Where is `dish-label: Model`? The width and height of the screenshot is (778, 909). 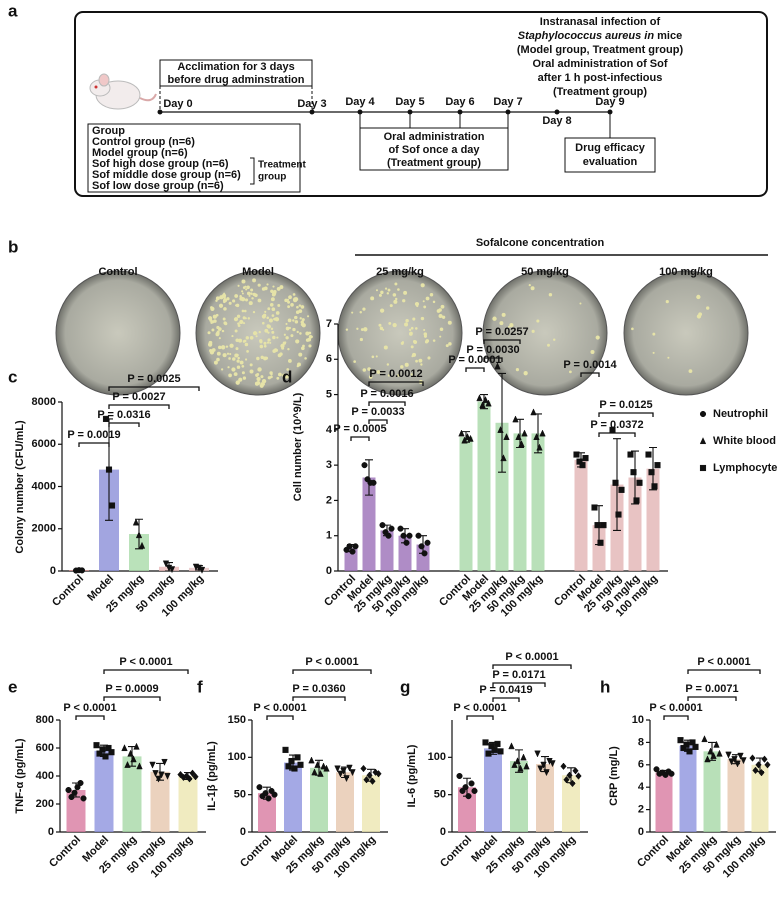 dish-label: Model is located at coordinates (258, 272).